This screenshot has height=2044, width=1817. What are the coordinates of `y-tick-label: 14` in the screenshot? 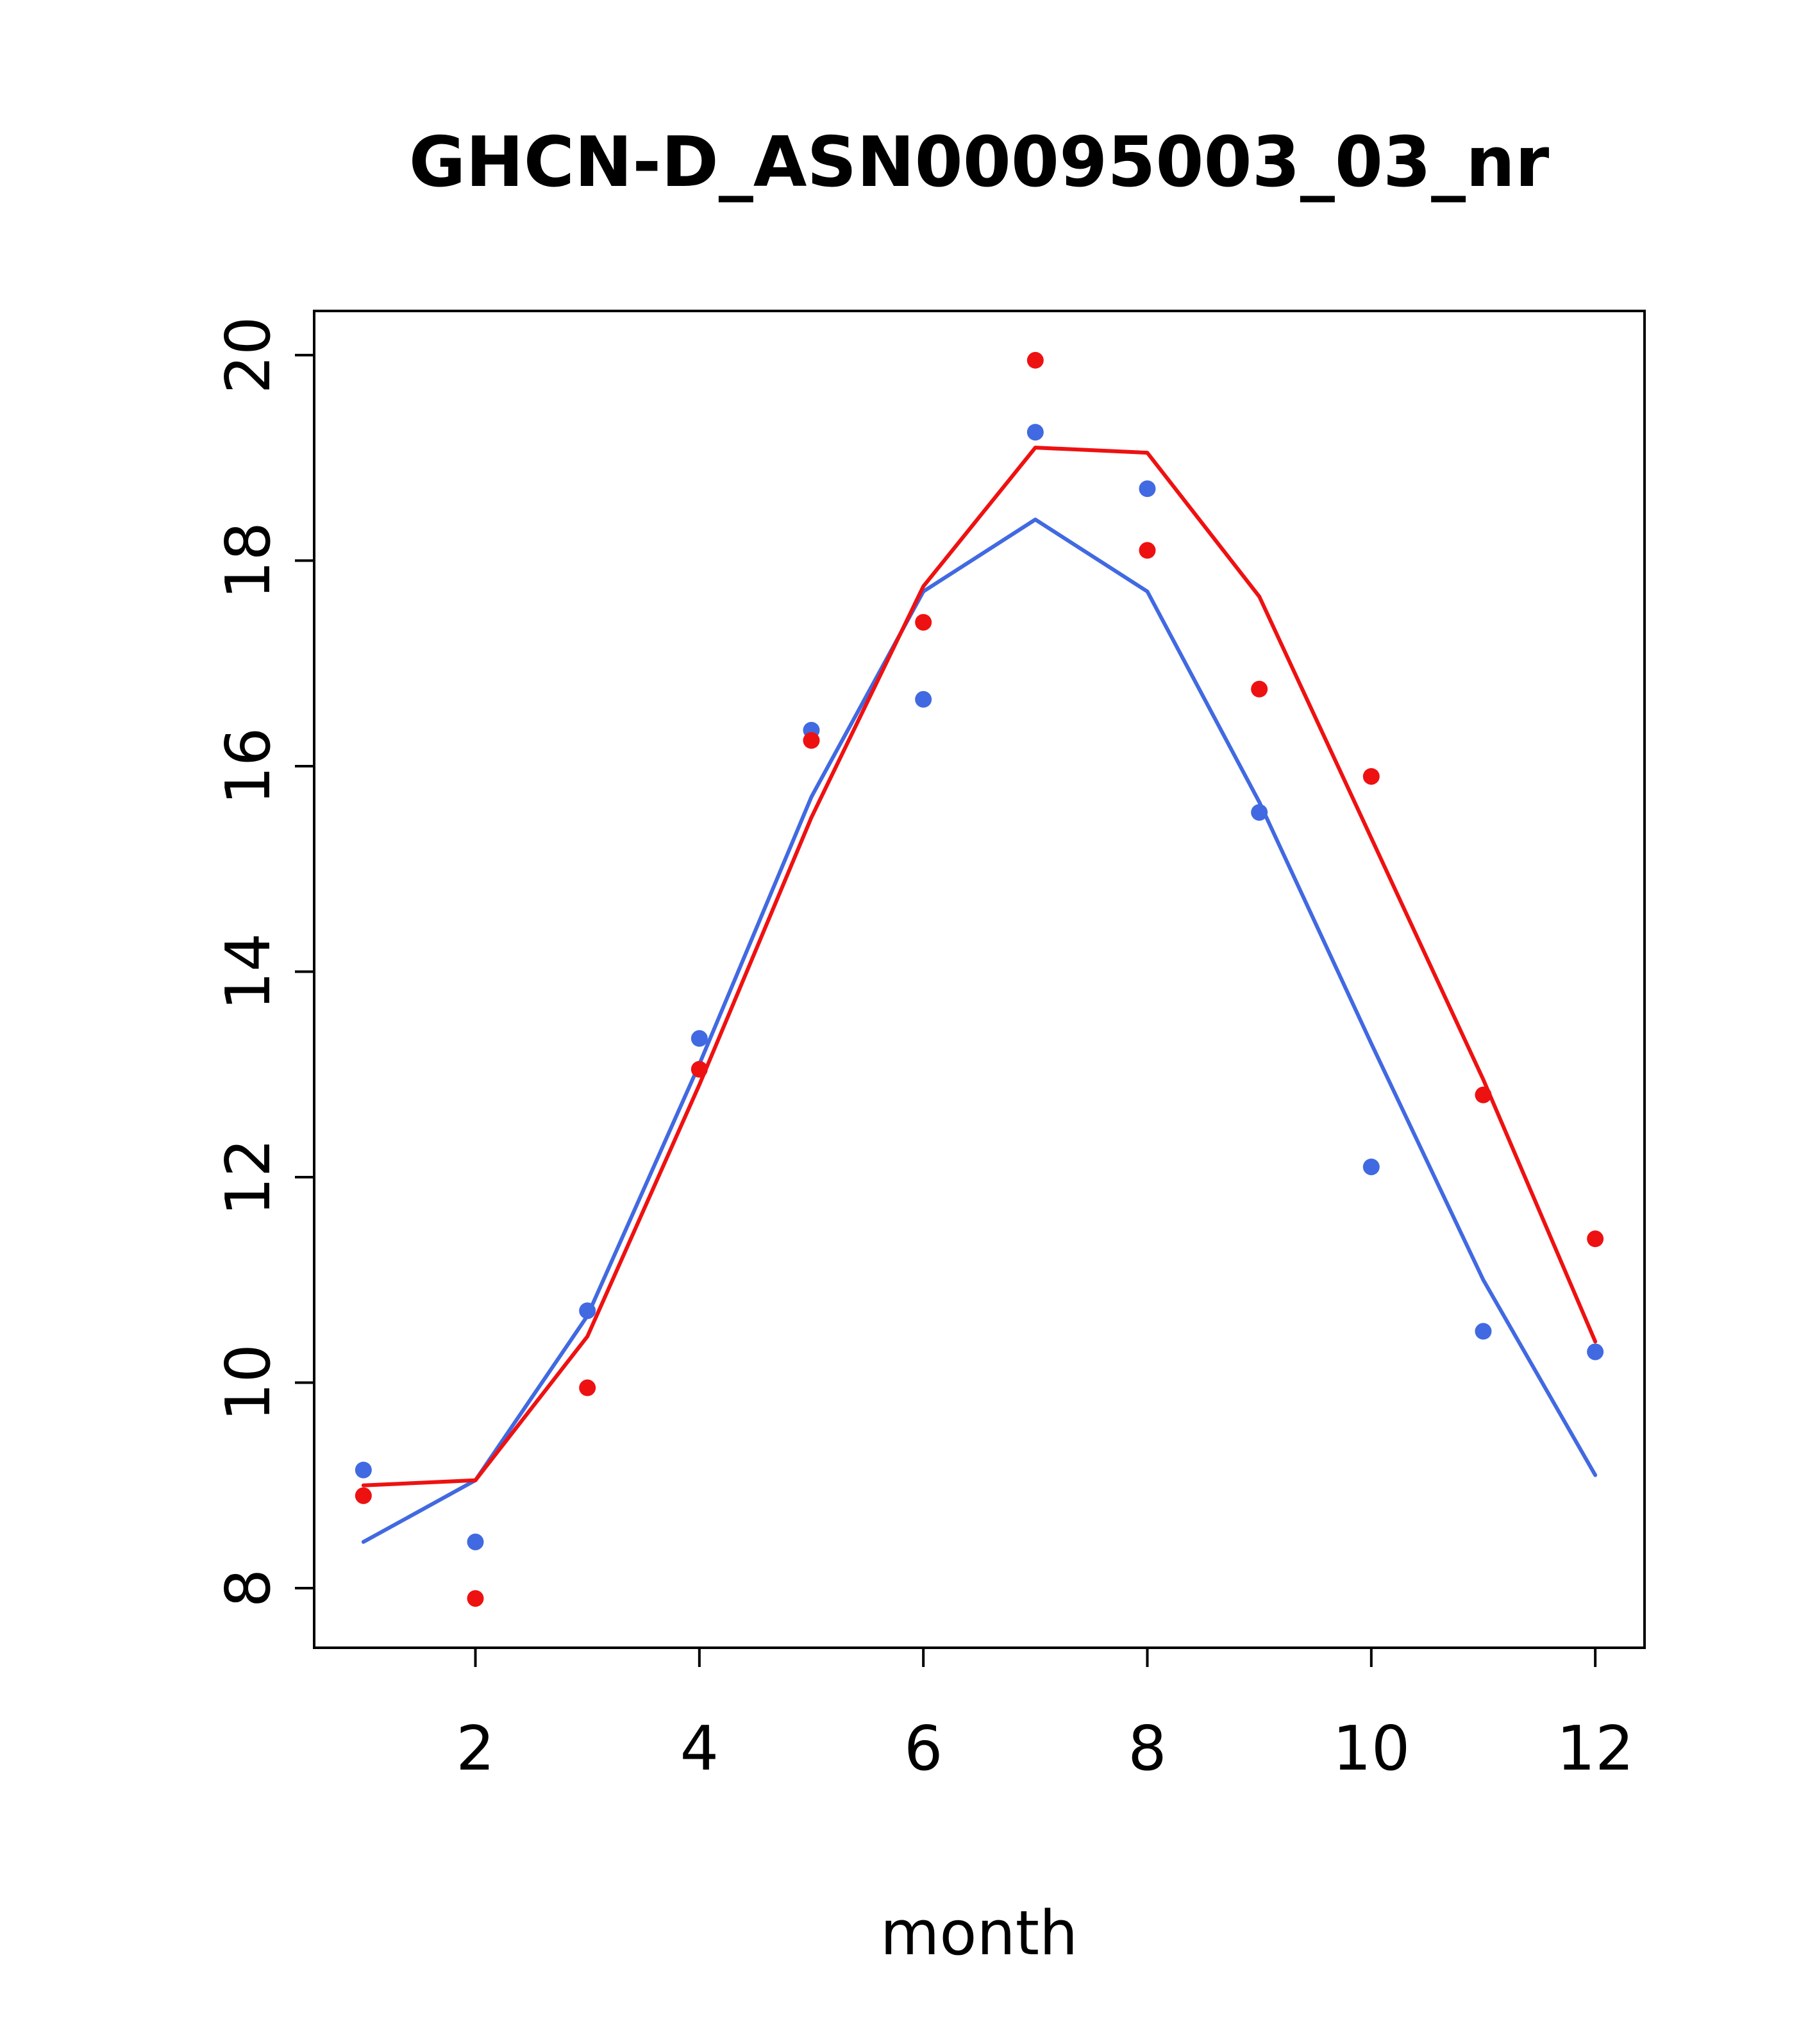 It's located at (249, 971).